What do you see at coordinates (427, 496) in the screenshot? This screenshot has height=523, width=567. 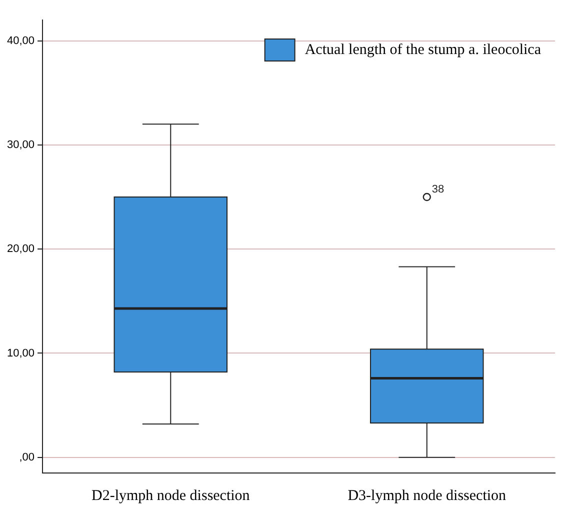 I see `x-tick-label: D3-lymph node dissection` at bounding box center [427, 496].